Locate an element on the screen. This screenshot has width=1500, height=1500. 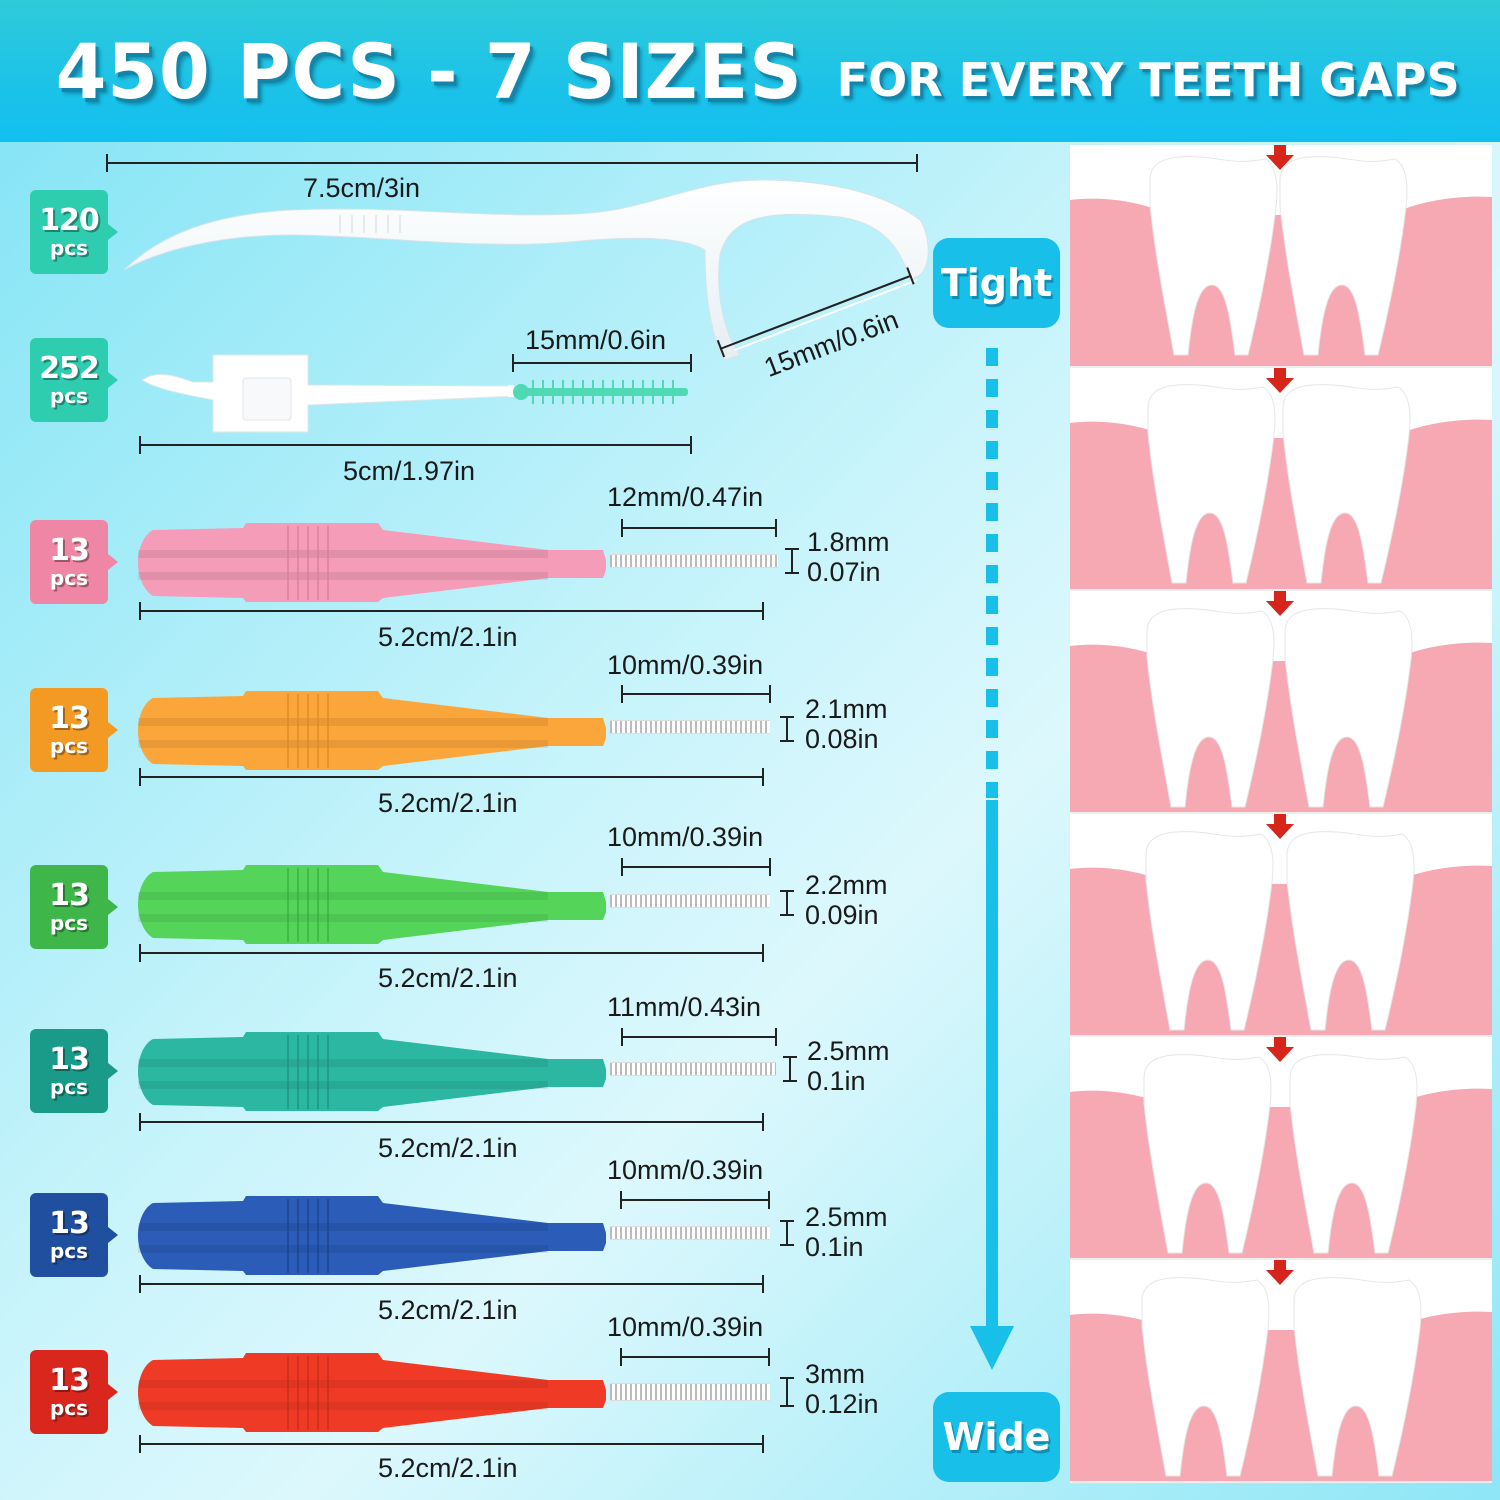
count-badge-floss-pick: 120 pcs is located at coordinates (74, 232).